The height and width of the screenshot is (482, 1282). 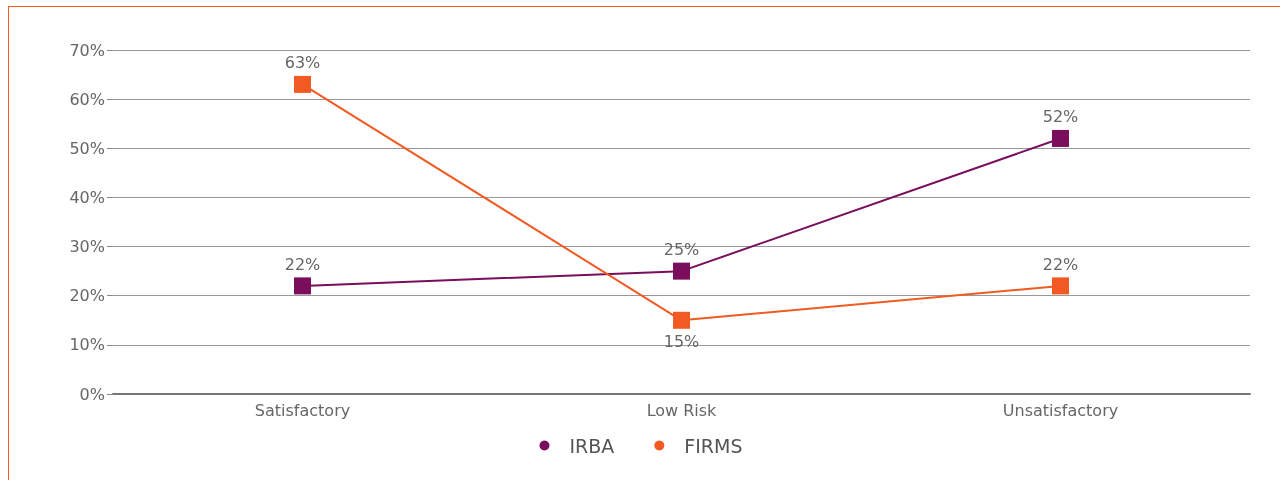 I want to click on x-tick-label: Satisfactory, so click(x=302, y=410).